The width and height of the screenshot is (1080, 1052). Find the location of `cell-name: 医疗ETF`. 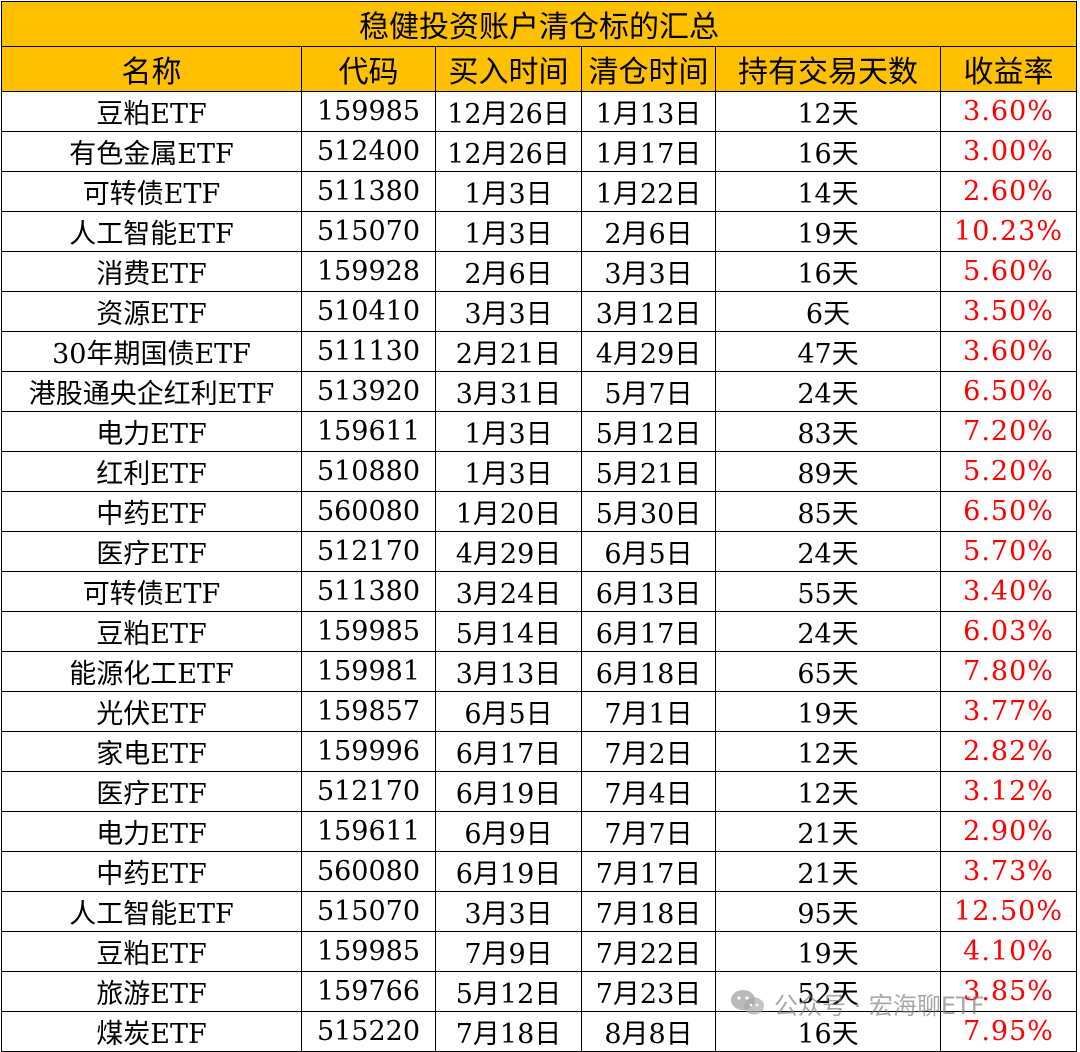

cell-name: 医疗ETF is located at coordinates (151, 551).